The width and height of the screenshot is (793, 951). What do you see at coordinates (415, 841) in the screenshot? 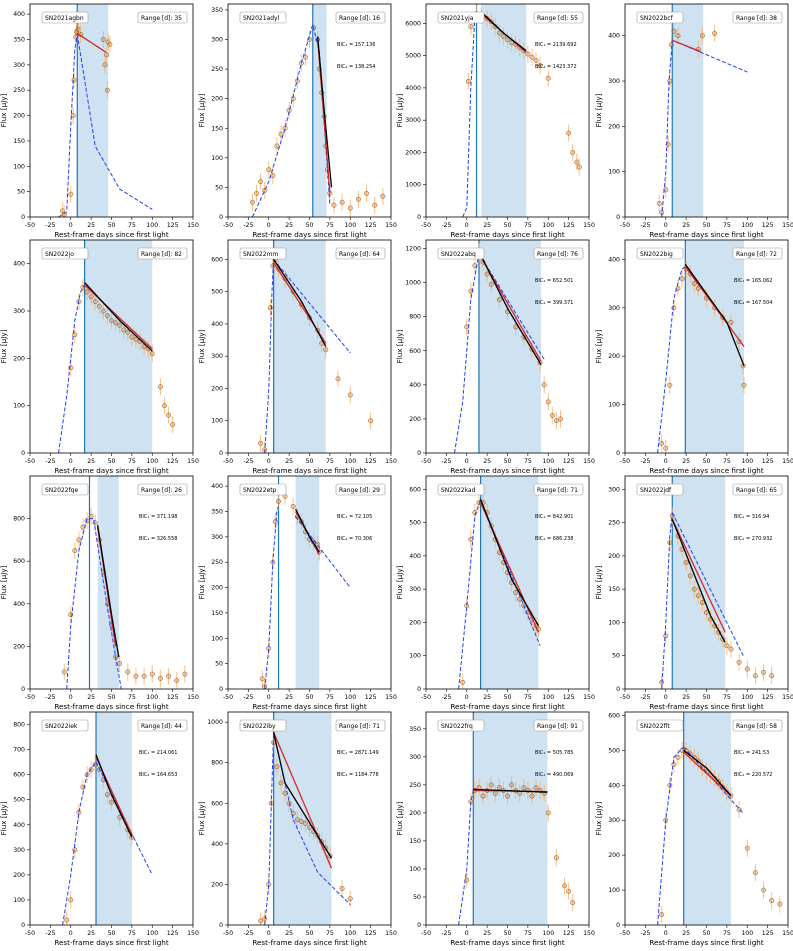
I see `y-tick-label: 150` at bounding box center [415, 841].